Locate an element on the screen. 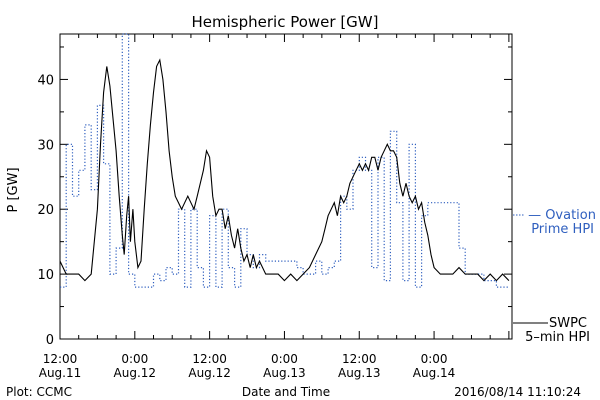 Image resolution: width=600 pixels, height=400 pixels. y-tick-label: 40 is located at coordinates (45, 80).